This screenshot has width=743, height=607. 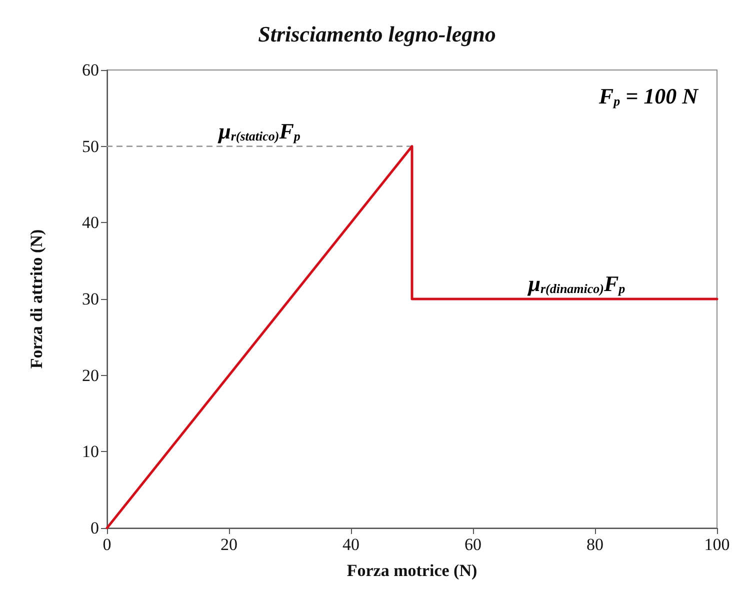 I want to click on y-axis-title: Forza di attrito (N), so click(x=36, y=299).